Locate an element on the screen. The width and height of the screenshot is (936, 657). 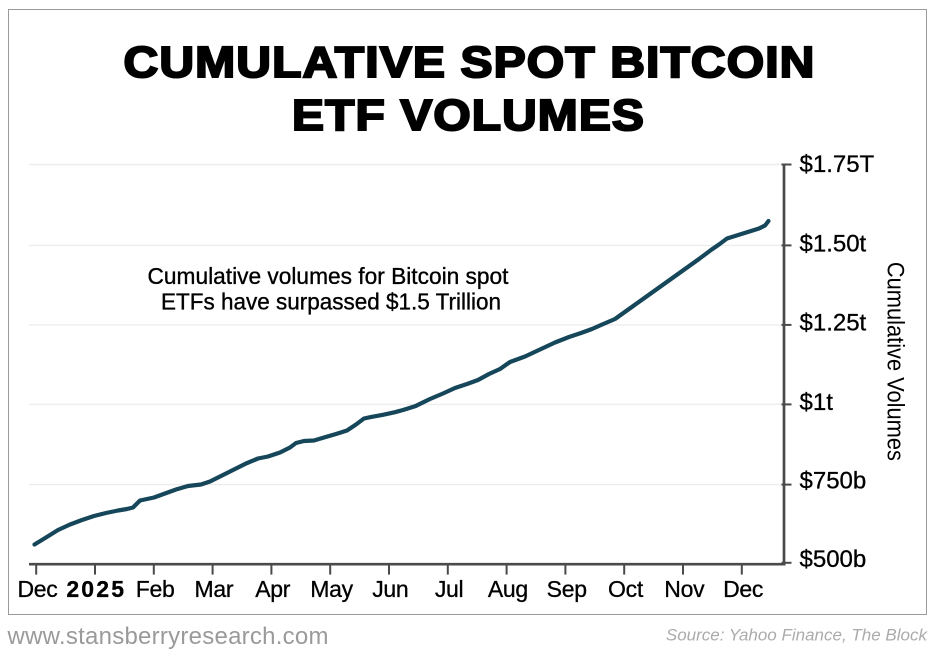
svg-text: ETF VOLUMES is located at coordinates (468, 115).